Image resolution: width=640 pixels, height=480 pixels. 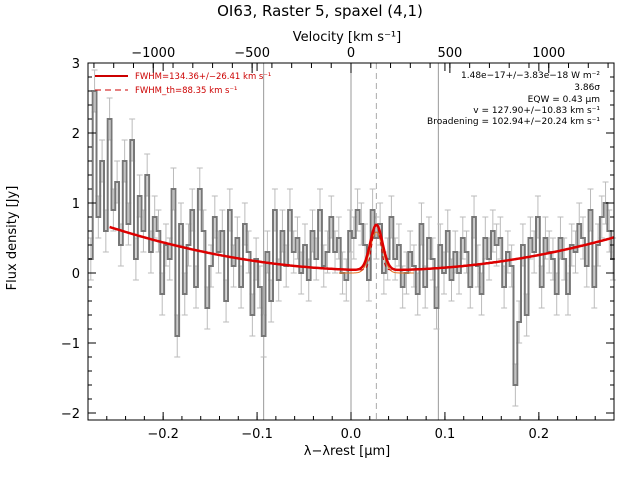 I want to click on legend-label-fwhm-th: FWHM_th=88.35 km s⁻¹, so click(x=186, y=91).